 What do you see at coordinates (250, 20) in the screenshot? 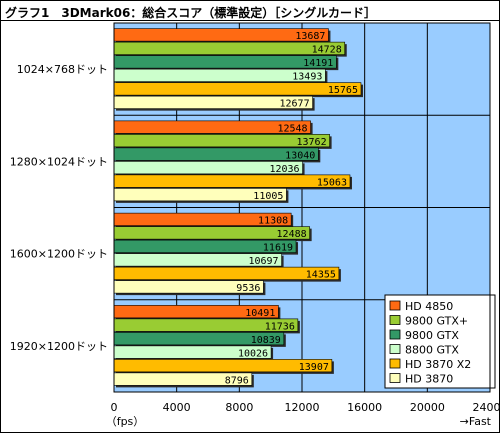
I see `title-divider` at bounding box center [250, 20].